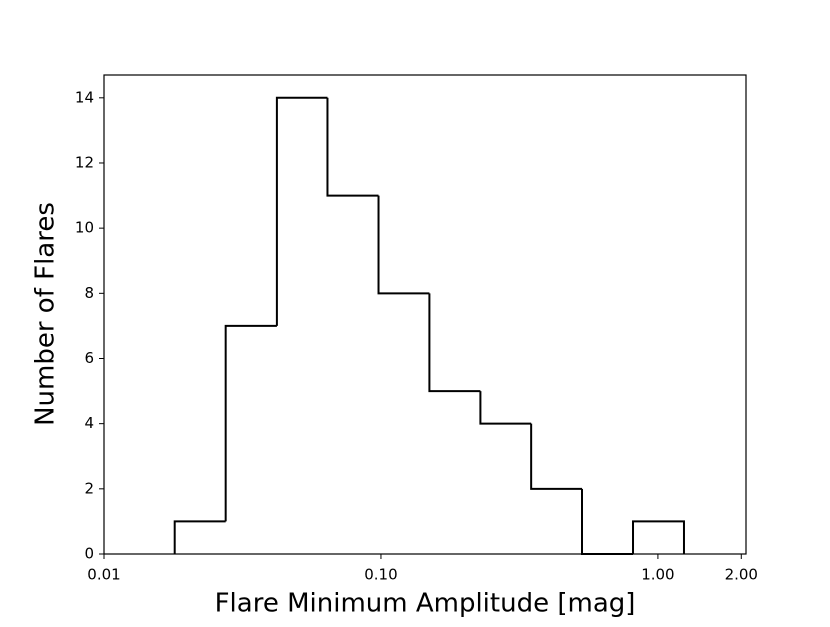 This screenshot has width=830, height=627. What do you see at coordinates (89, 423) in the screenshot?
I see `y-tick-label: 4` at bounding box center [89, 423].